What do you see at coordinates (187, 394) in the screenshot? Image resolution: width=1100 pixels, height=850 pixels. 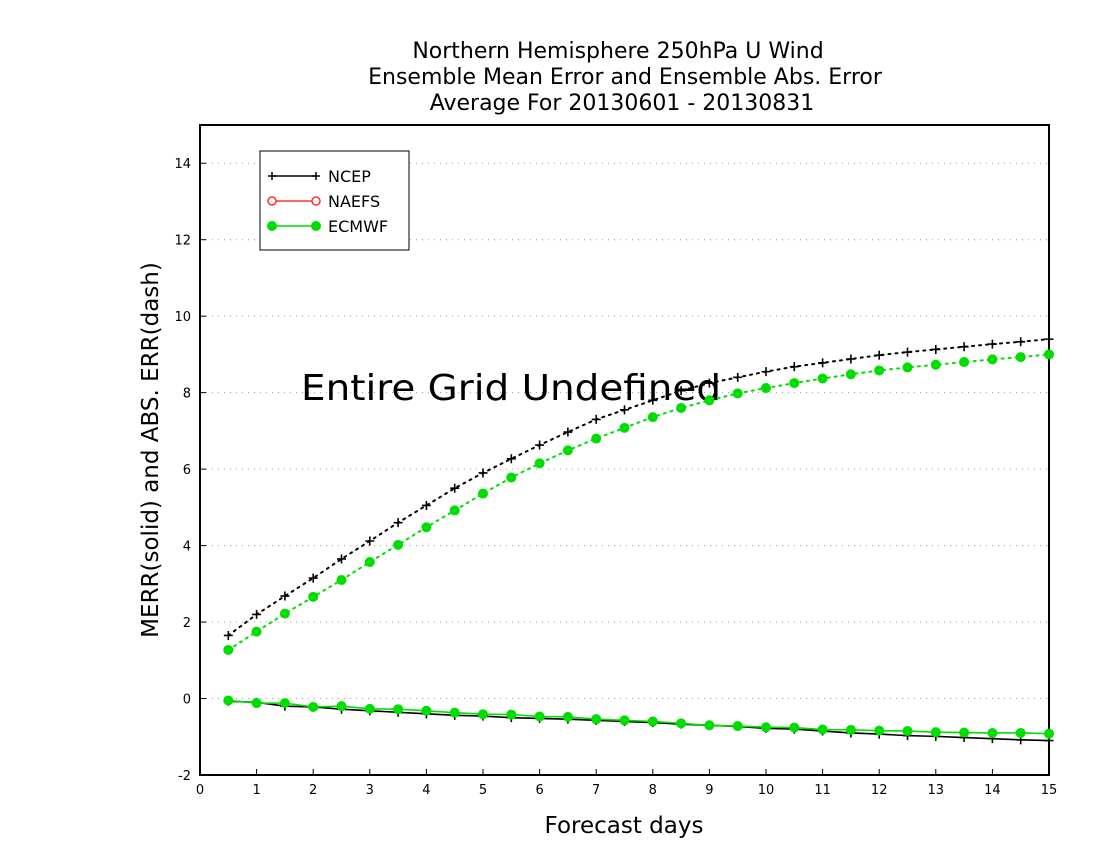 I see `y-tick-label: 8` at bounding box center [187, 394].